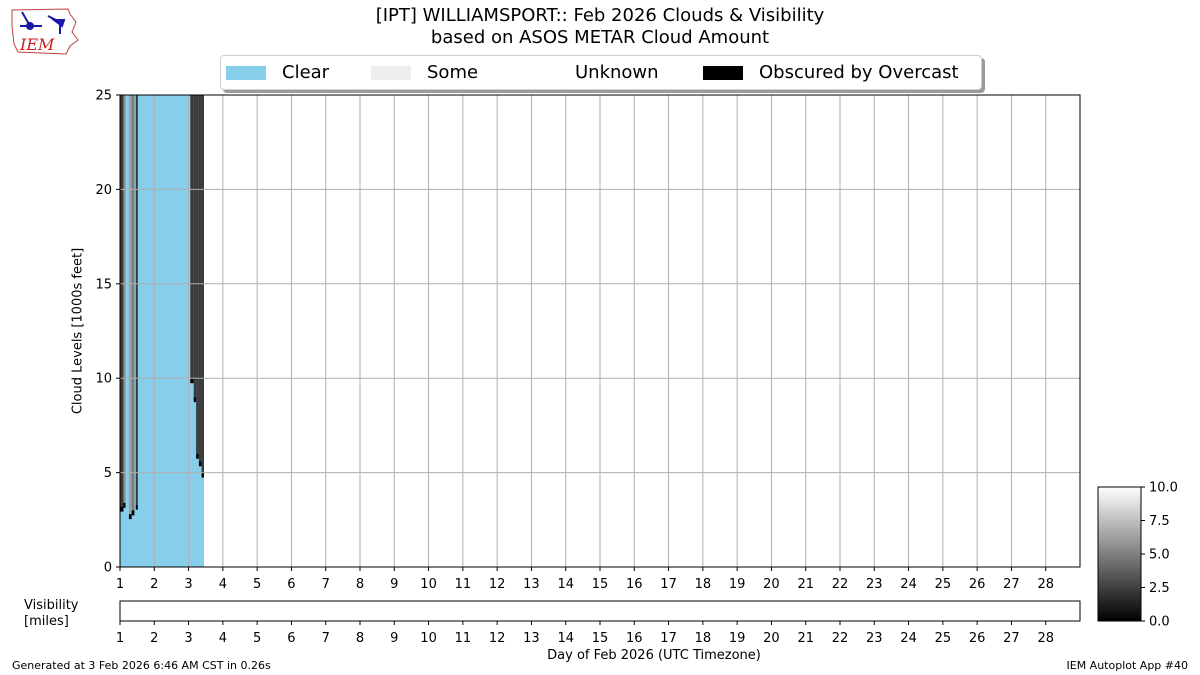 Image resolution: width=1200 pixels, height=675 pixels. I want to click on x-tick-label: 9, so click(394, 584).